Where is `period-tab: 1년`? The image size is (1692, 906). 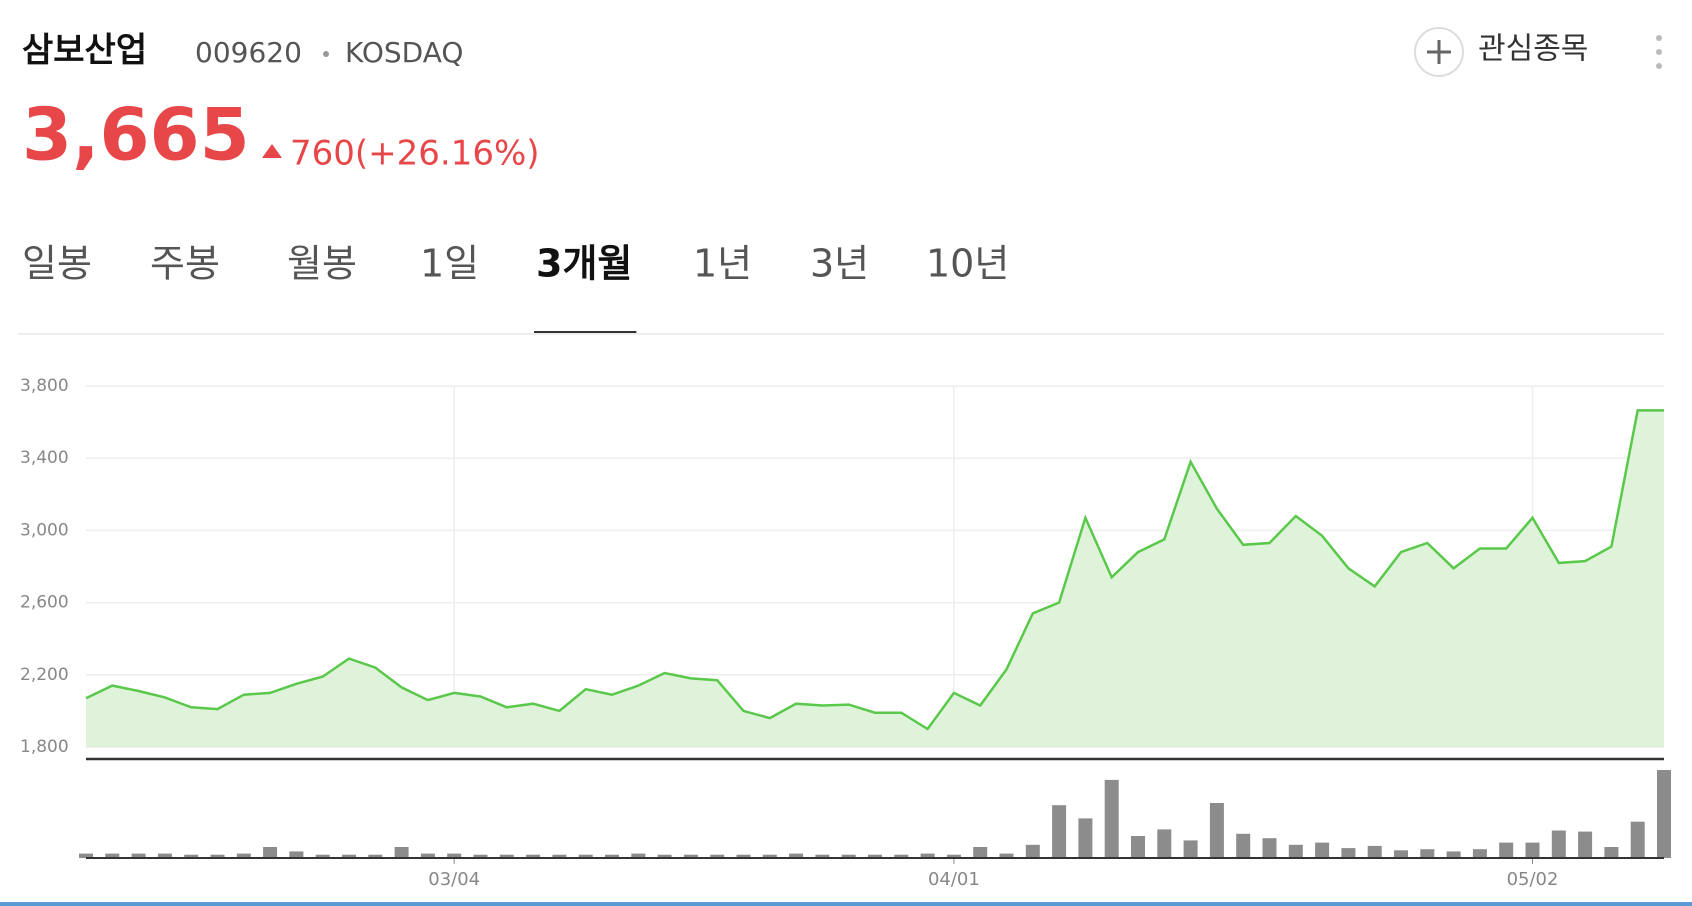 period-tab: 1년 is located at coordinates (722, 264).